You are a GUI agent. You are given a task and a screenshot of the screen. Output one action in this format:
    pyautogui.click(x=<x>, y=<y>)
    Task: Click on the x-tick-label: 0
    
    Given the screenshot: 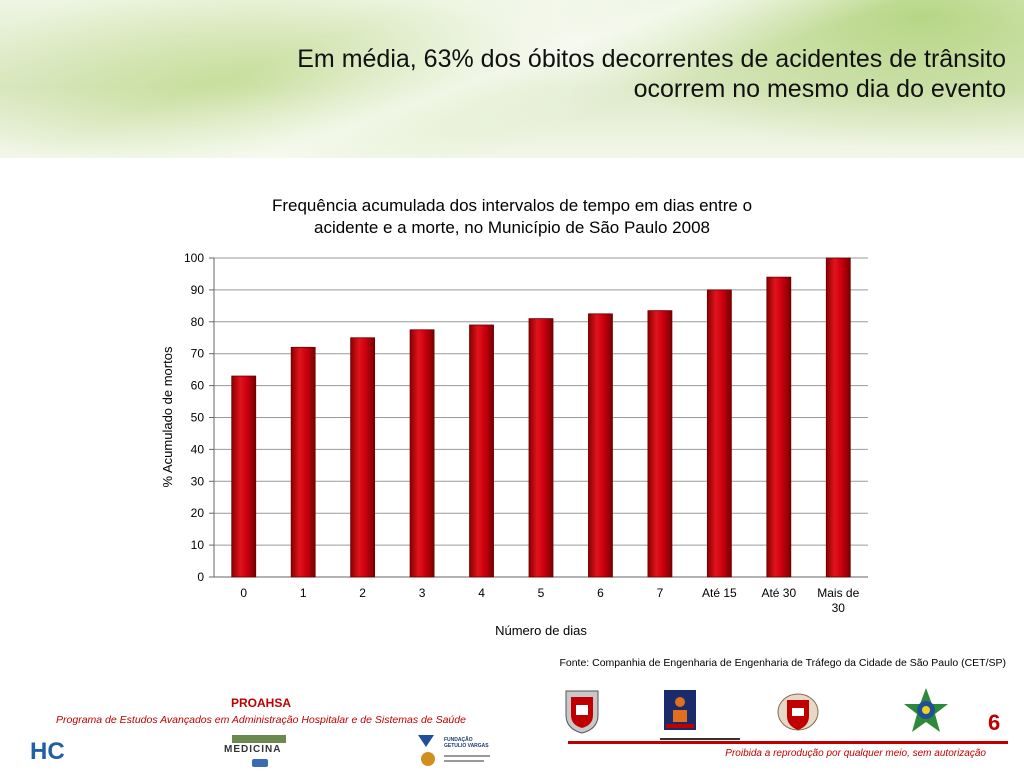 What is the action you would take?
    pyautogui.click(x=243, y=593)
    